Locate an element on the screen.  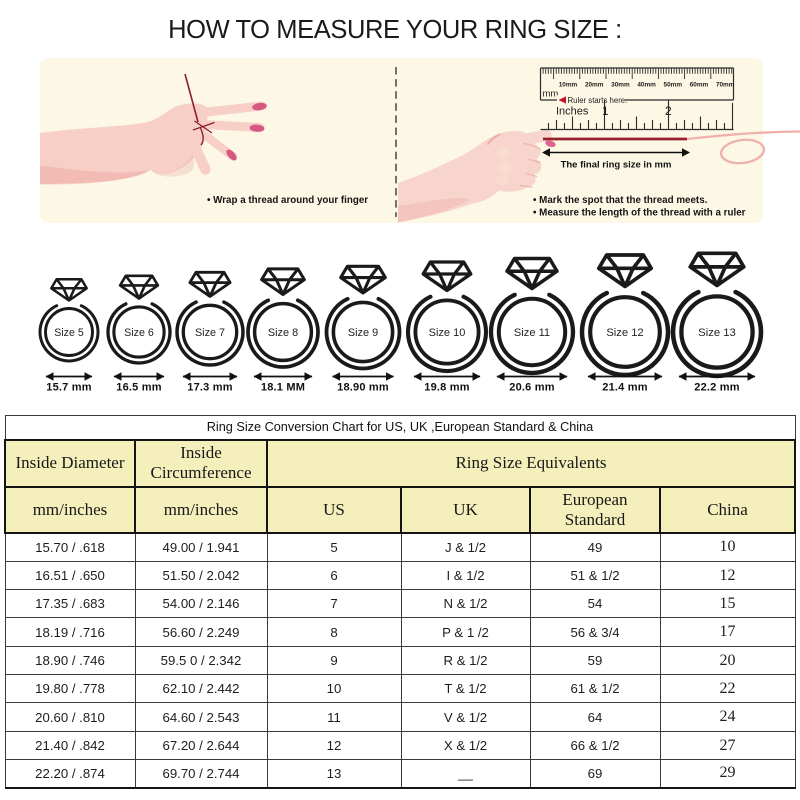
svg-text: 60mm is located at coordinates (699, 85).